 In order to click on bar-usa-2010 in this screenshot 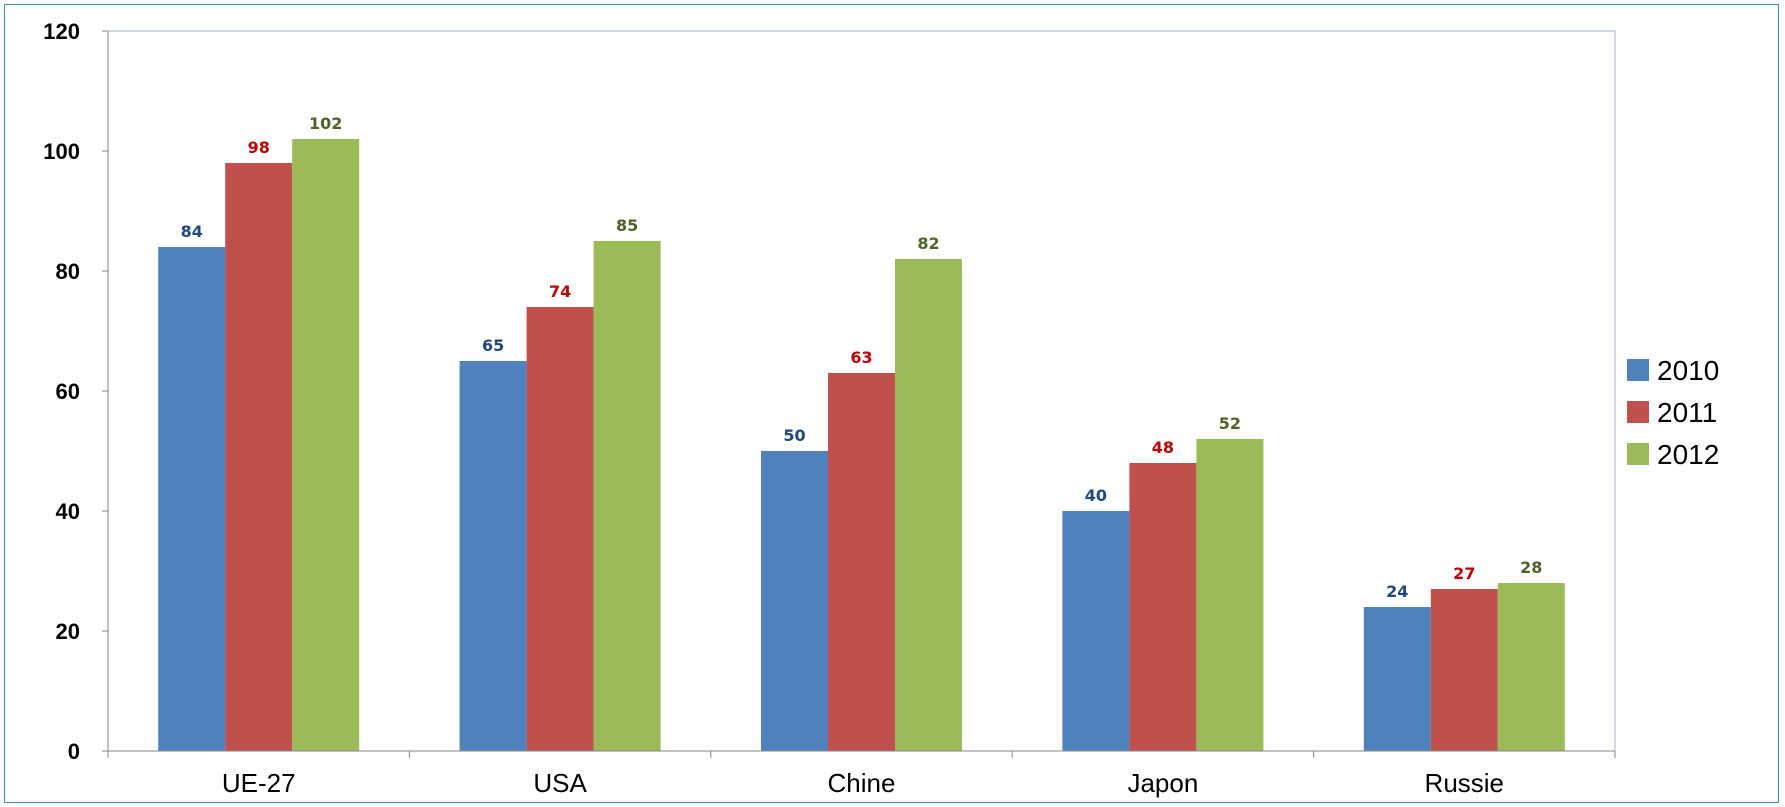, I will do `click(493, 556)`.